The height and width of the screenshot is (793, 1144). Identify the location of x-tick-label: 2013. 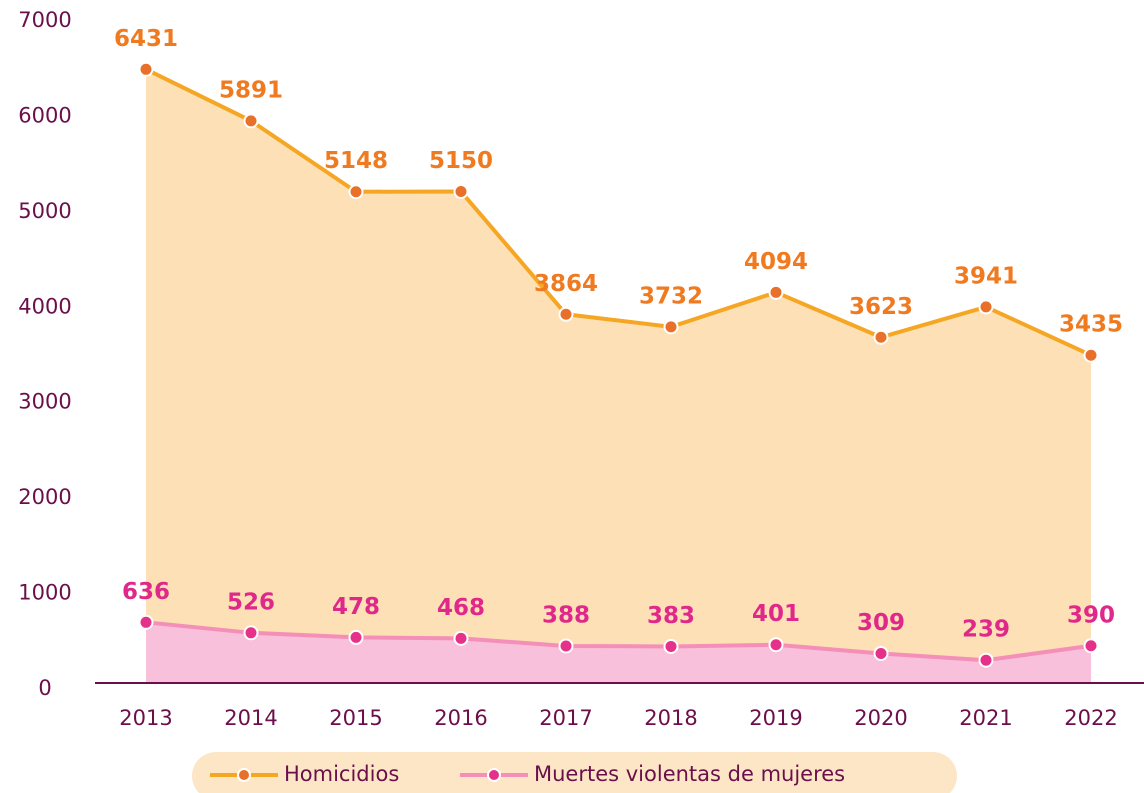
(145, 718).